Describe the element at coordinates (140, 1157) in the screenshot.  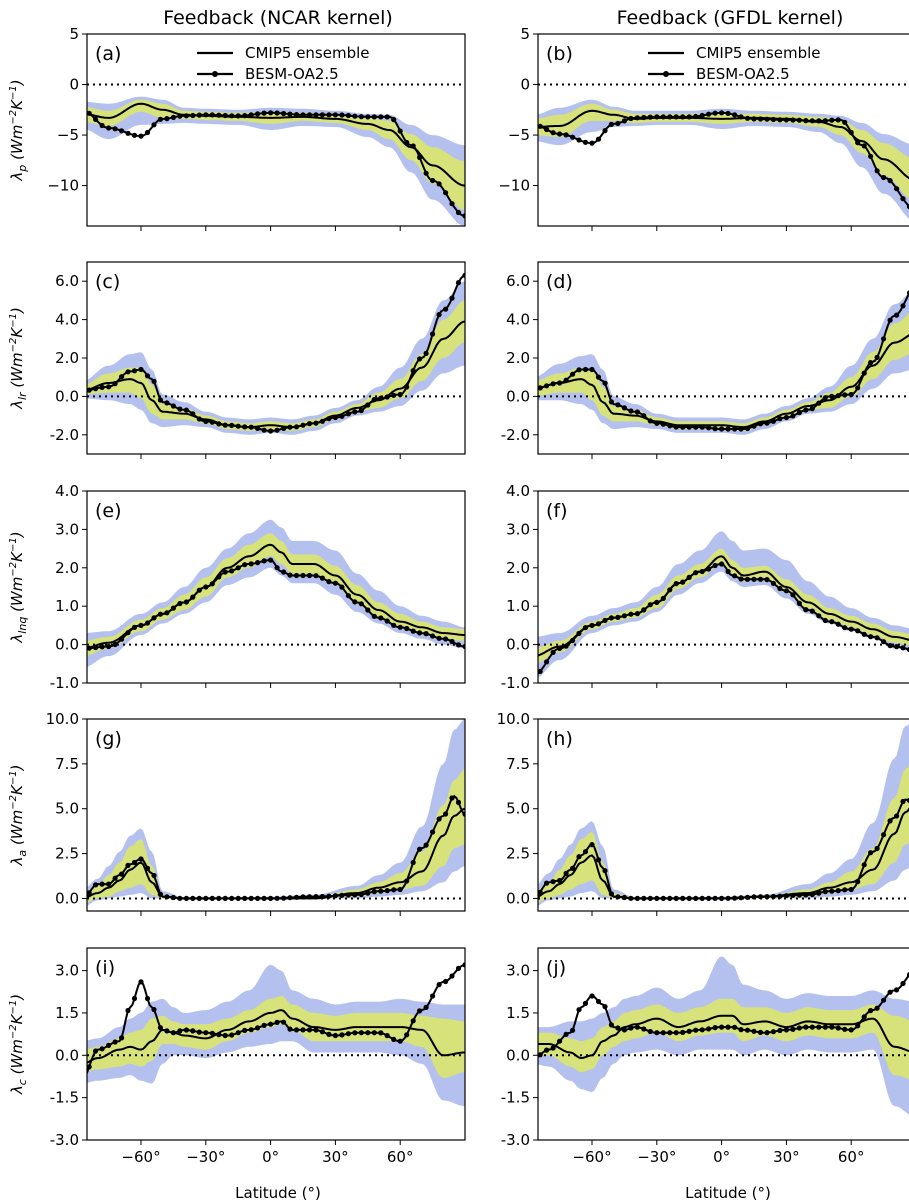
I see `x-tick-label: −60°` at that location.